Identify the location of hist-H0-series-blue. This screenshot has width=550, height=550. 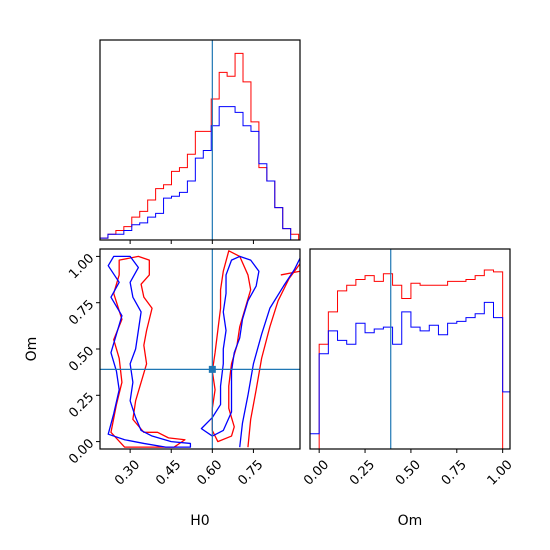
(199, 173).